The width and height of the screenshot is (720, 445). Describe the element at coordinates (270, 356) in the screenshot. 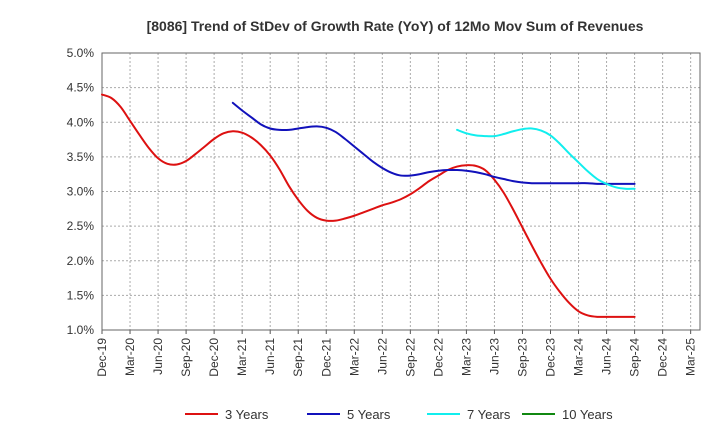

I see `x-tick-label: Jun-21` at that location.